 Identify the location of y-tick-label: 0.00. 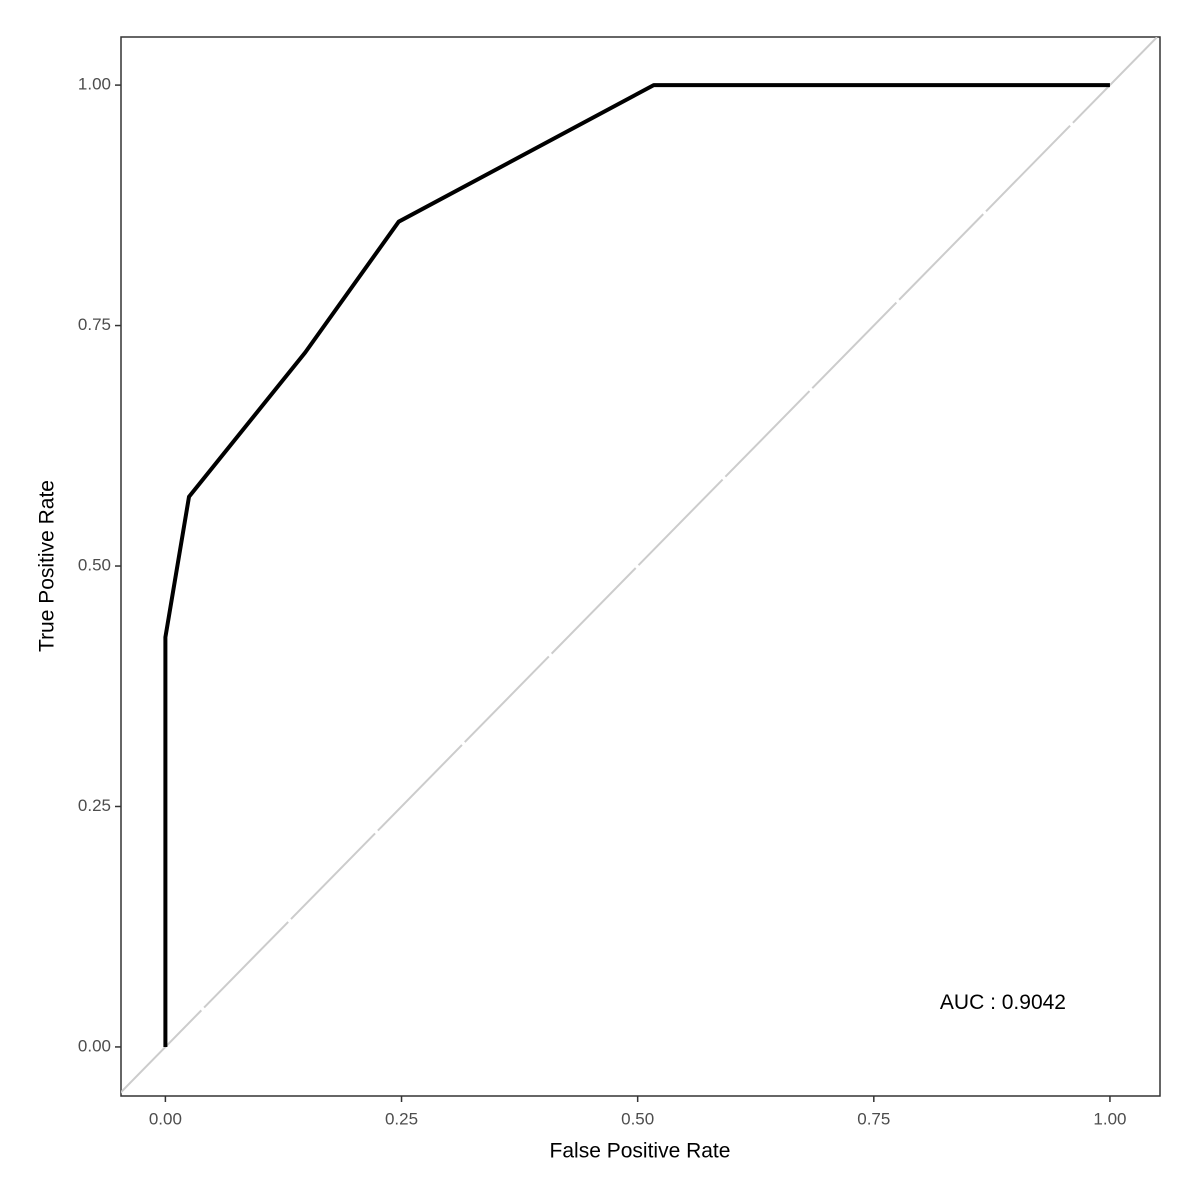
(94, 1045).